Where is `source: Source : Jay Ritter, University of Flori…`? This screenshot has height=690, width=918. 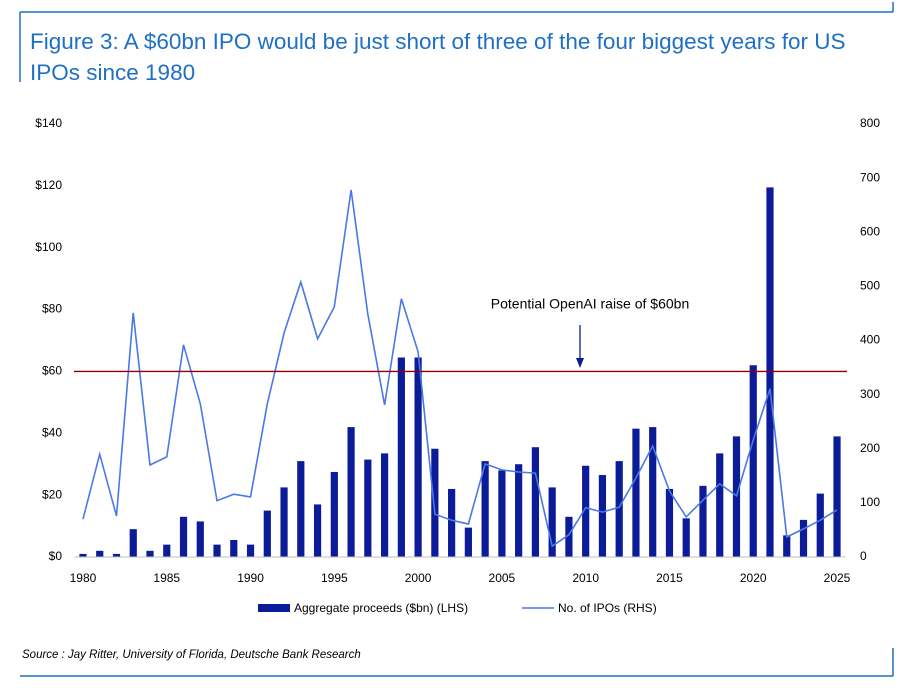 source: Source : Jay Ritter, University of Flori… is located at coordinates (191, 655).